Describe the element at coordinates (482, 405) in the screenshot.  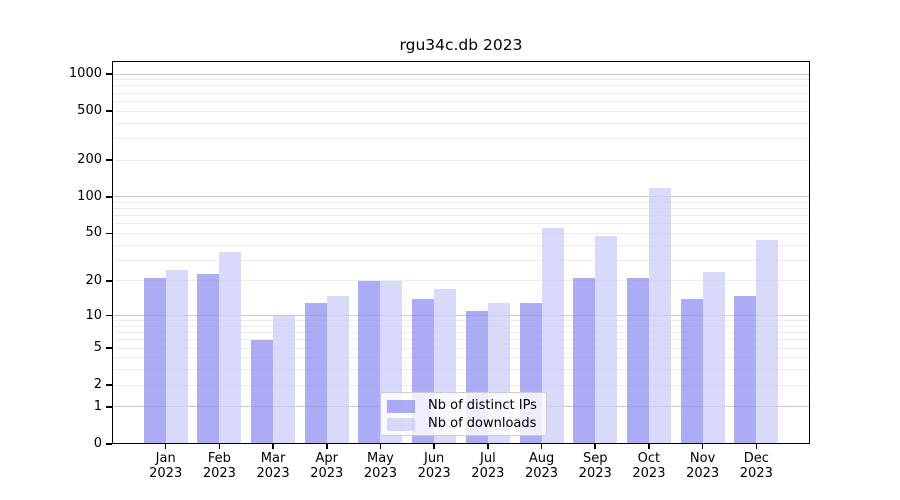
I see `legend-label: Nb of distinct IPs` at that location.